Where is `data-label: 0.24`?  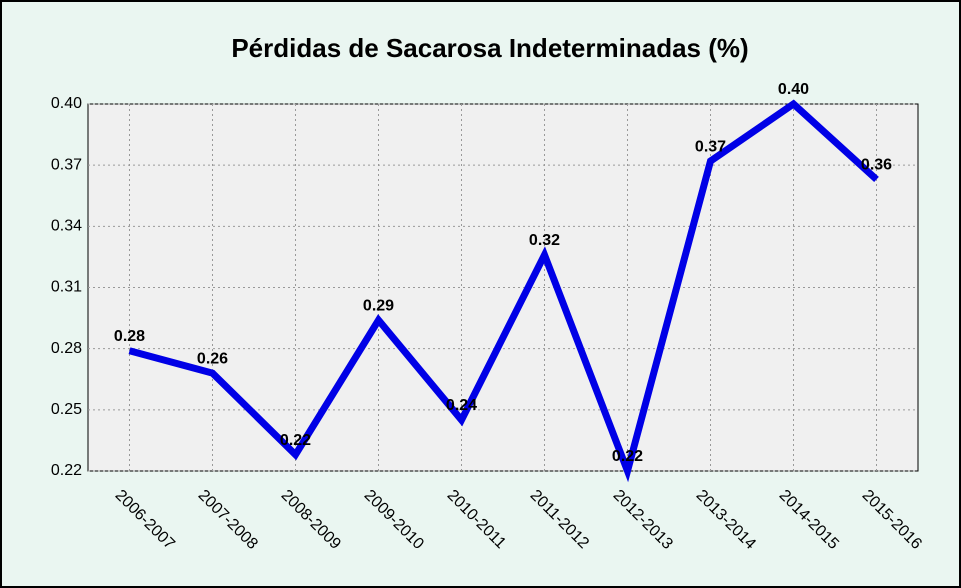
data-label: 0.24 is located at coordinates (461, 405).